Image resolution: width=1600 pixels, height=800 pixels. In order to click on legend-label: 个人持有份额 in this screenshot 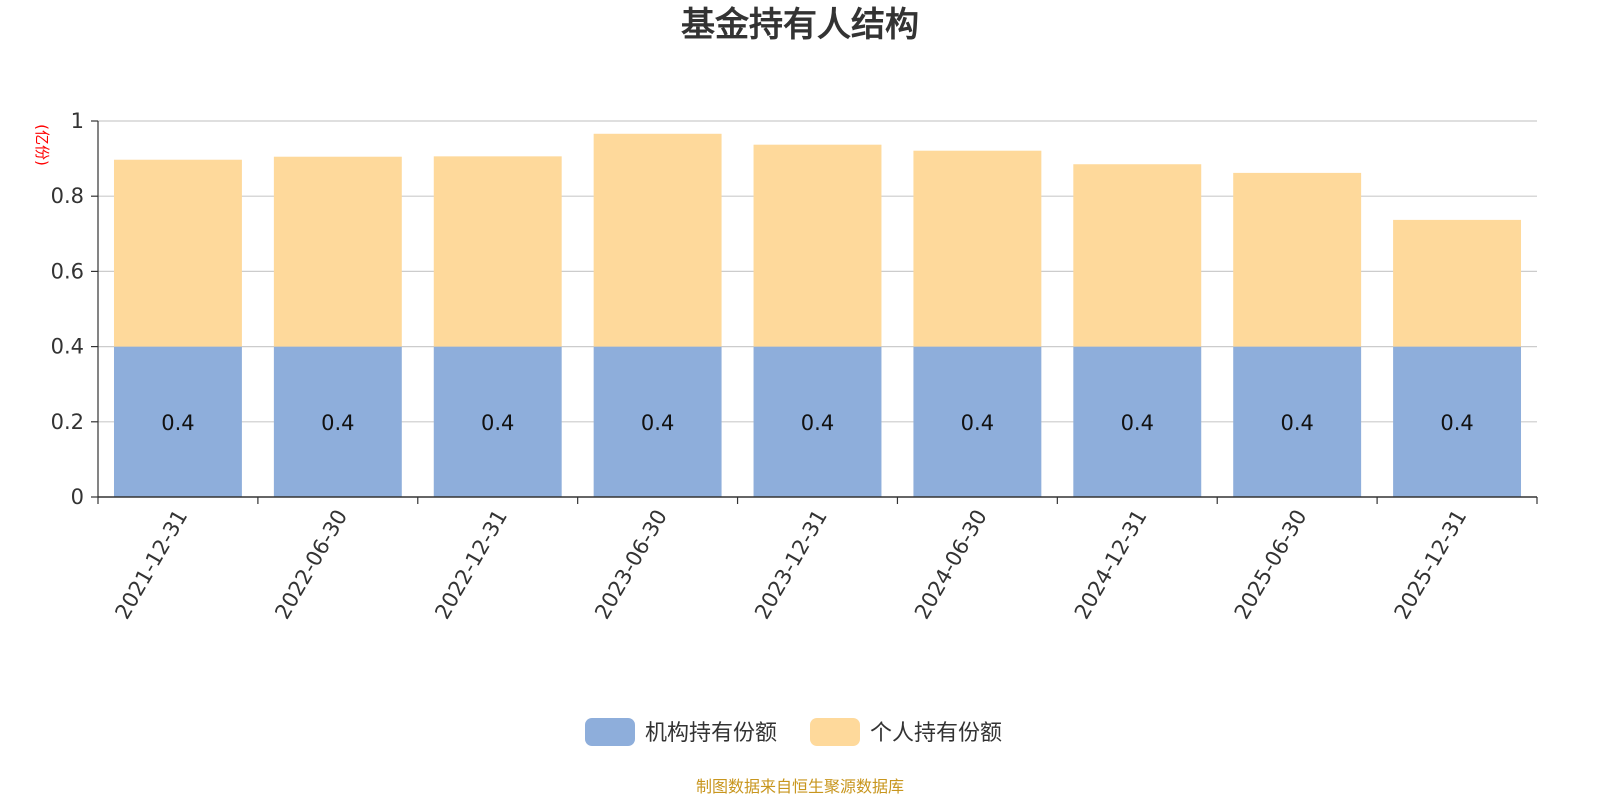, I will do `click(936, 733)`.